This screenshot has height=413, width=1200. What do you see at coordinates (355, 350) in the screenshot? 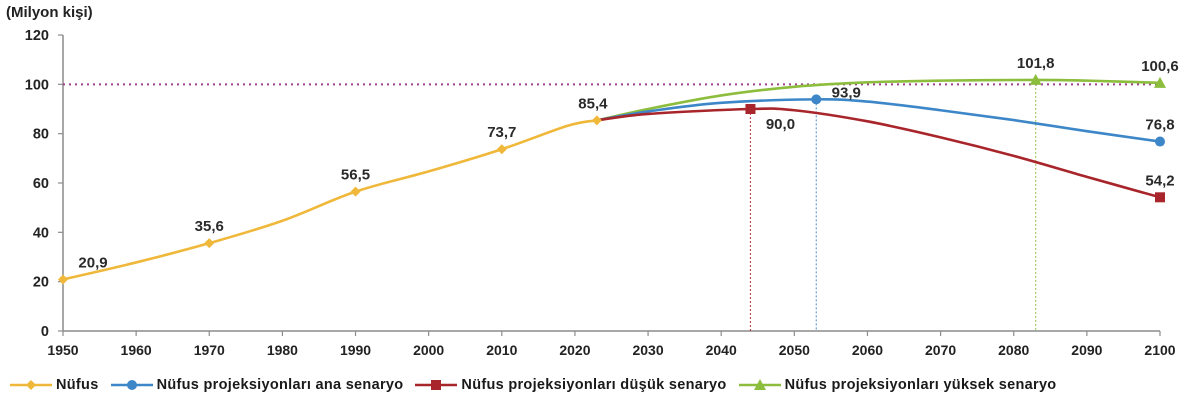
I see `x-tick-label: 1990` at bounding box center [355, 350].